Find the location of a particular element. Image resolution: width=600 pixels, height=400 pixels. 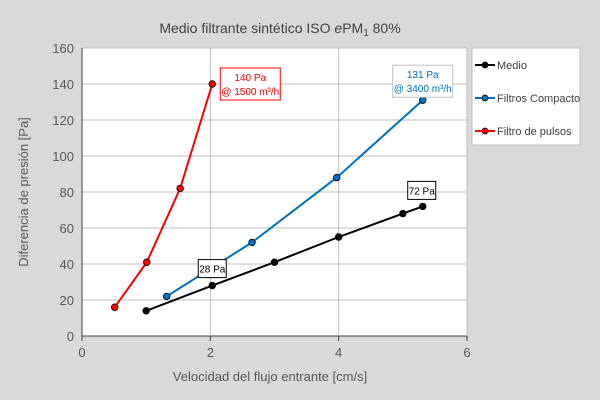

data-label: @ 1500 m³/h is located at coordinates (250, 92).